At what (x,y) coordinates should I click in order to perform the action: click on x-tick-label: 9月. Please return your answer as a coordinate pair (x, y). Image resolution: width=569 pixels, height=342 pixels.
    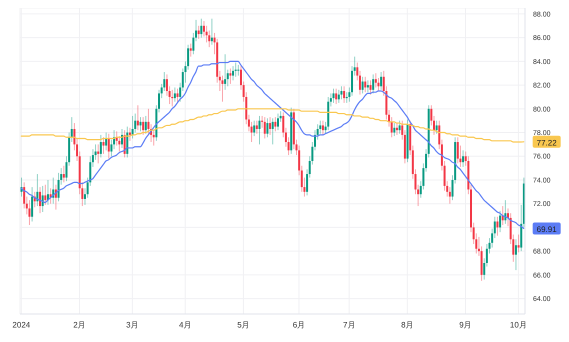
    Looking at the image, I should click on (465, 325).